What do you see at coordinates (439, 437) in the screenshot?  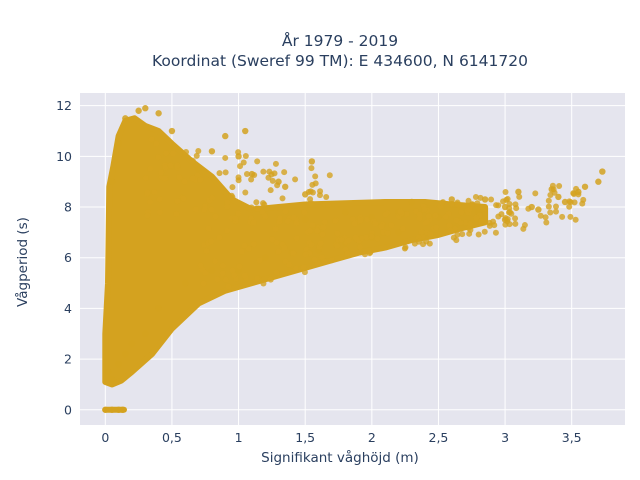 I see `x-tick-label: 2,5` at bounding box center [439, 437].